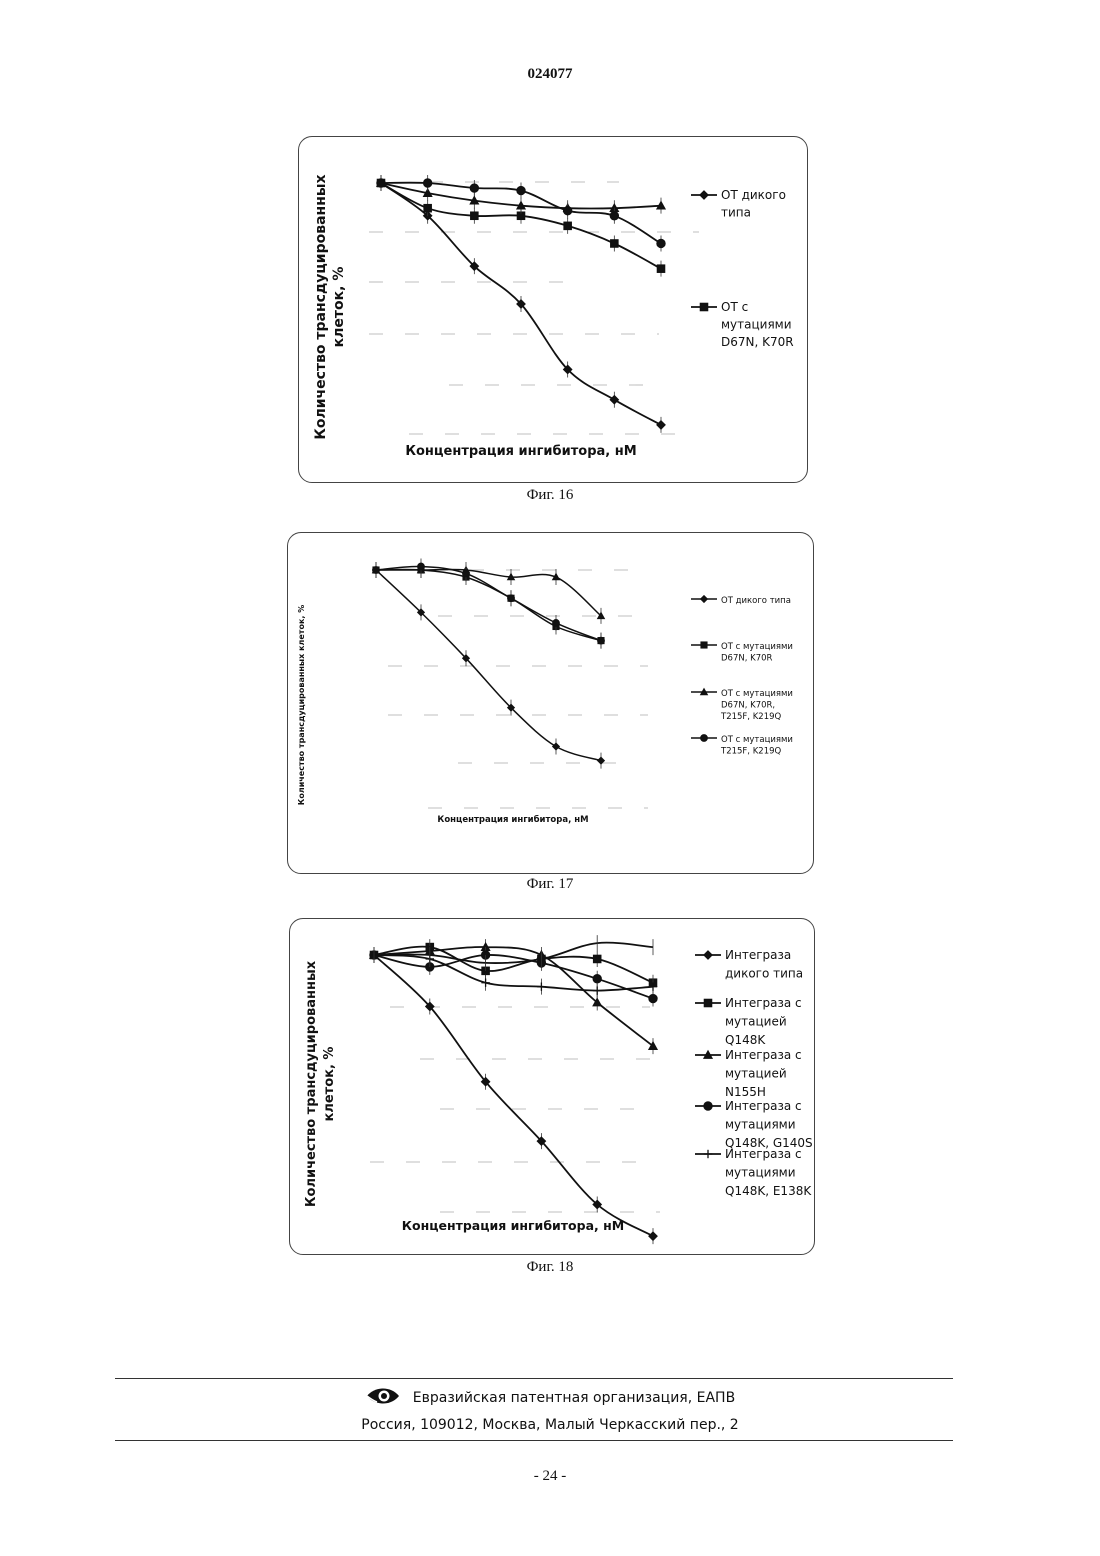  I want to click on legend-entry: ОТ с мутациями D67N, K70R, so click(742, 324).